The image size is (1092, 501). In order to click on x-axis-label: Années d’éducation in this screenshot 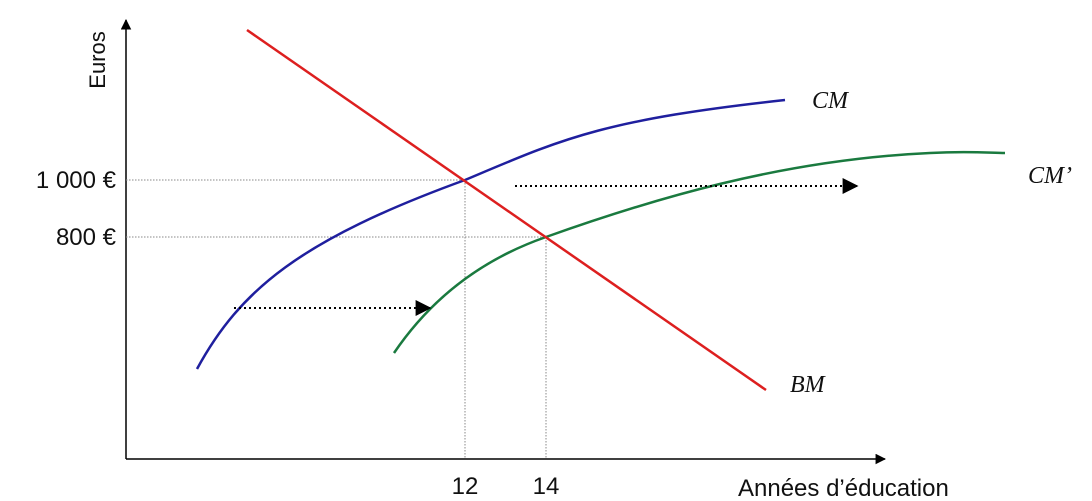, I will do `click(843, 488)`.